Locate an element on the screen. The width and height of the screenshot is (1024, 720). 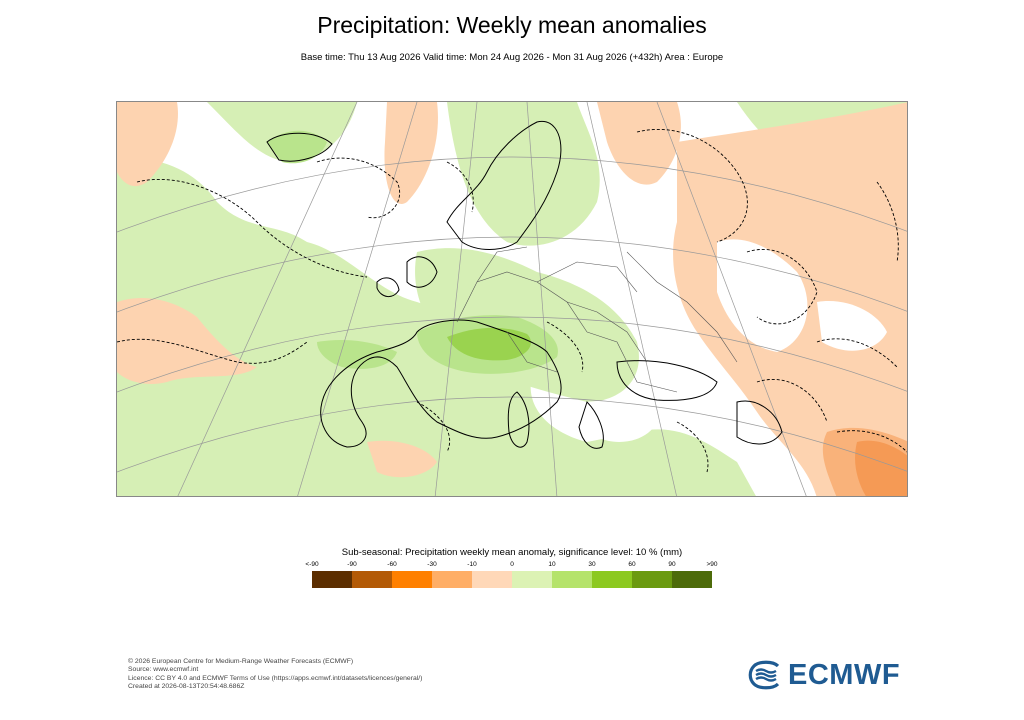
legend-tick-label: <-90 is located at coordinates (312, 564).